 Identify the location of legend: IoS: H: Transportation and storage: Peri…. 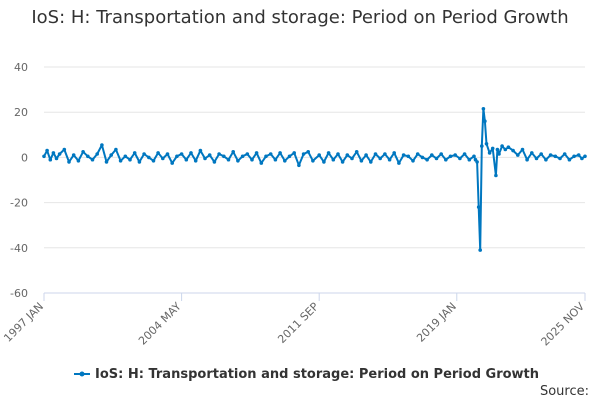
(306, 374).